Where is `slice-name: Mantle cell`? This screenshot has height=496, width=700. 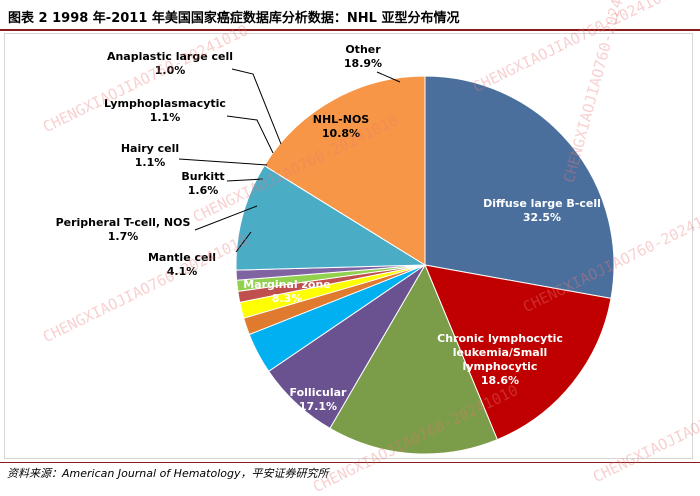 slice-name: Mantle cell is located at coordinates (182, 257).